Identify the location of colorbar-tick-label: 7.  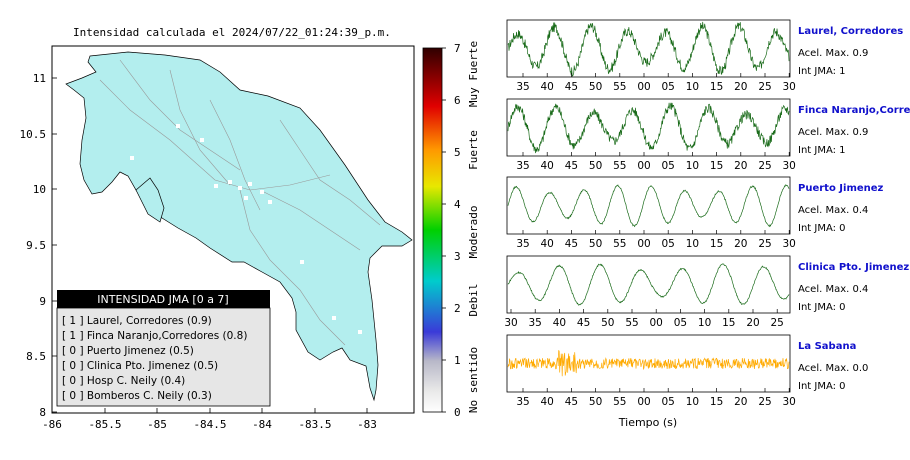
(457, 48).